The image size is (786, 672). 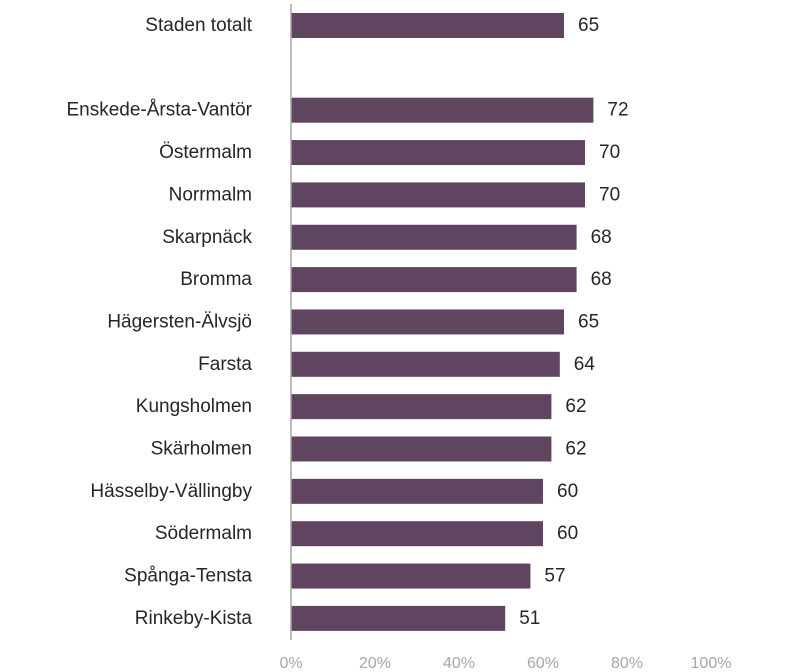 What do you see at coordinates (459, 663) in the screenshot?
I see `x-tick-label: 40%` at bounding box center [459, 663].